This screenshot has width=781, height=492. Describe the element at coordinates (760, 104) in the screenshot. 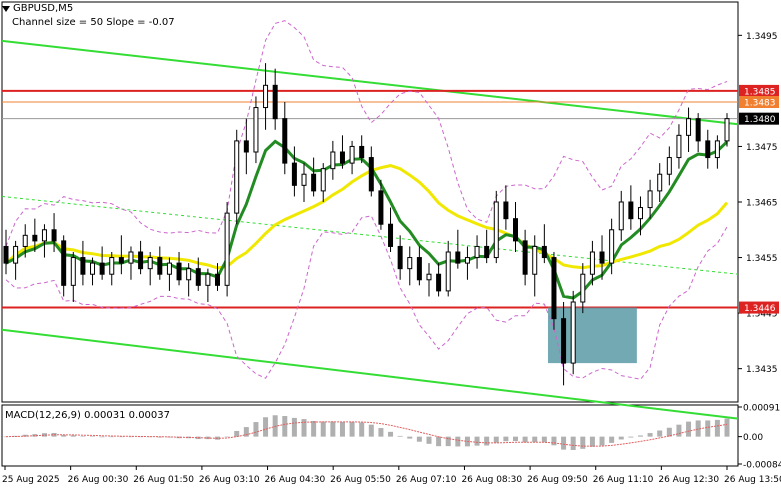

I see `price-tag-orange-level: 1.3483` at that location.